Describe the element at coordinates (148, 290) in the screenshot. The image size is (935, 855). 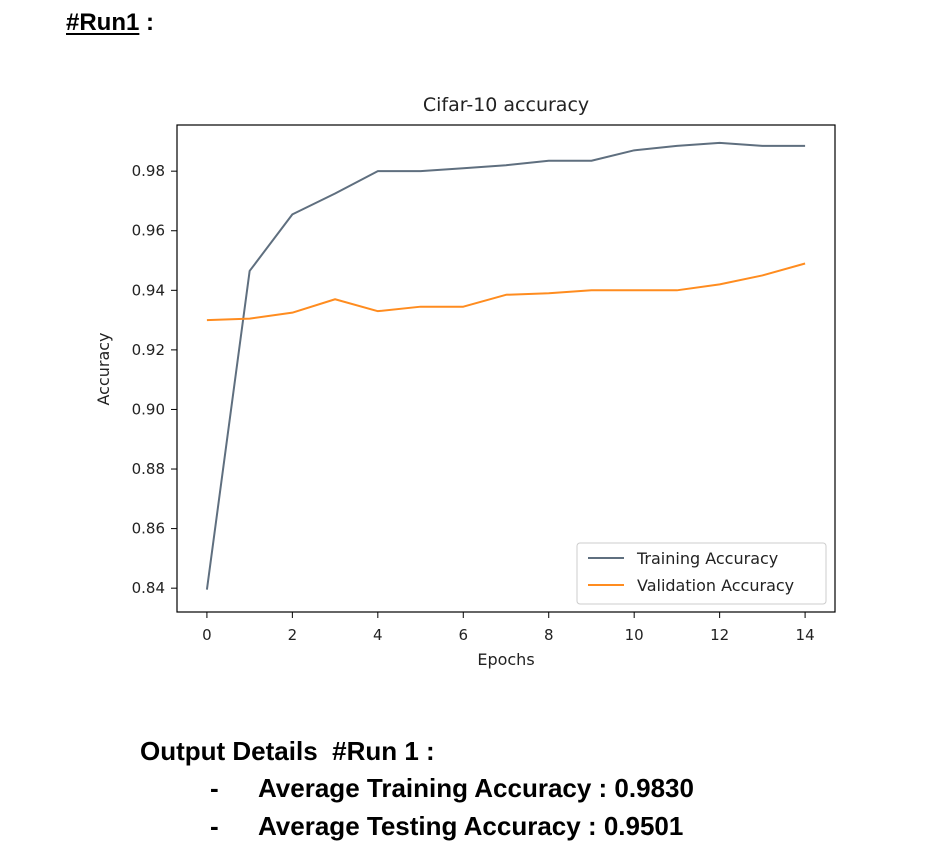
I see `y-tick-label: 0.94` at that location.